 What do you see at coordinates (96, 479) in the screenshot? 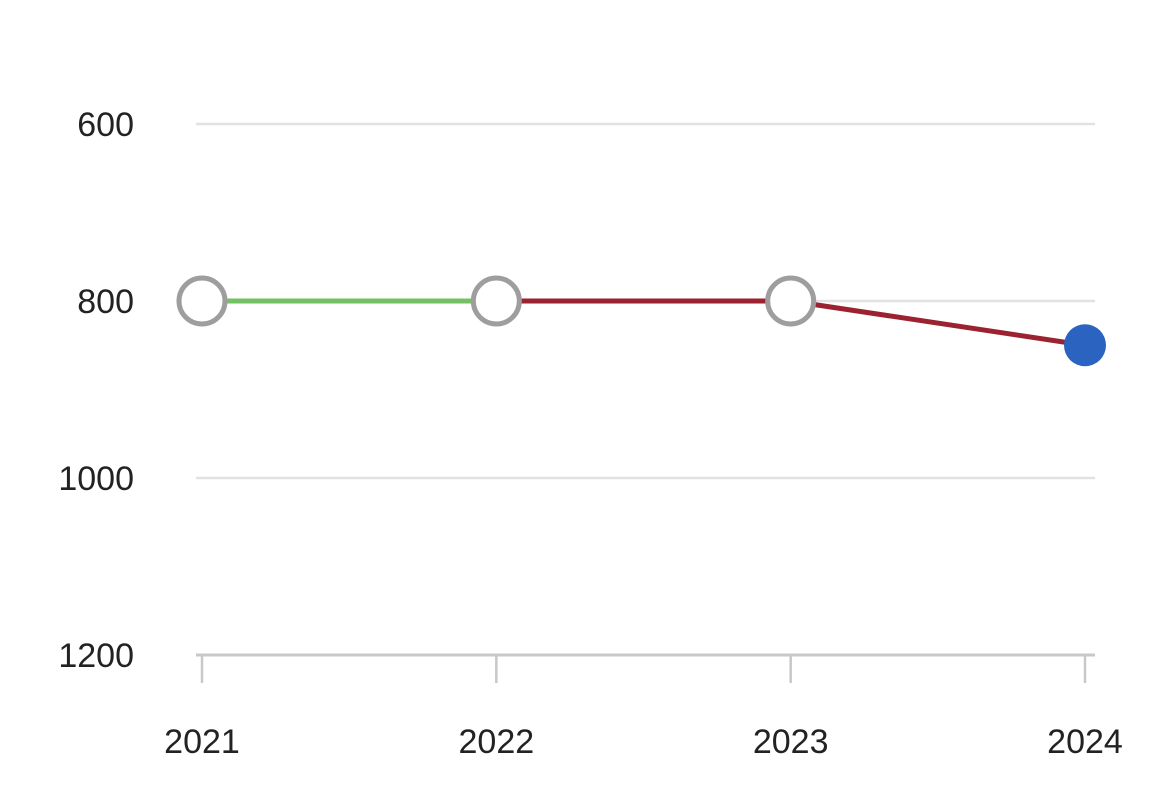
I see `y-tick-label-1000: 1000` at bounding box center [96, 479].